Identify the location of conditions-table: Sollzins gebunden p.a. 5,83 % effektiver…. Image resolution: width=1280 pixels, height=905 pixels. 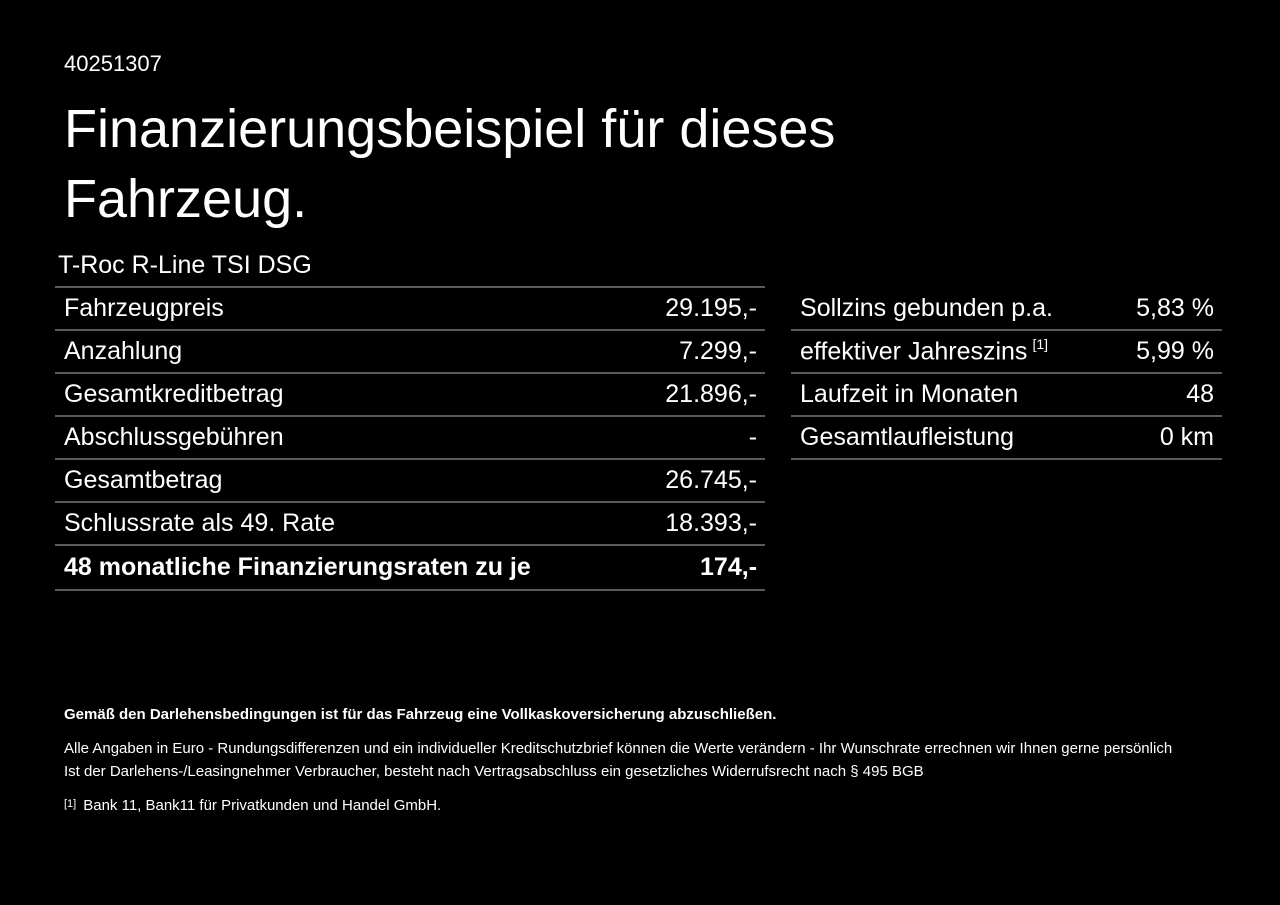
(1006, 374).